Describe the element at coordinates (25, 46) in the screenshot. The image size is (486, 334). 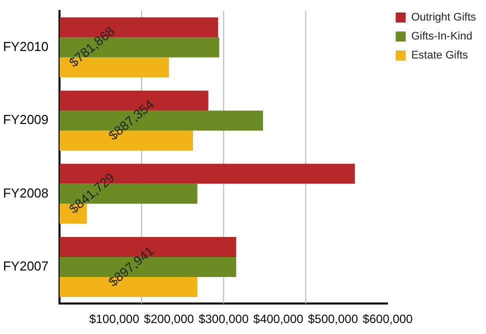
I see `y-tick-label: FY2010` at that location.